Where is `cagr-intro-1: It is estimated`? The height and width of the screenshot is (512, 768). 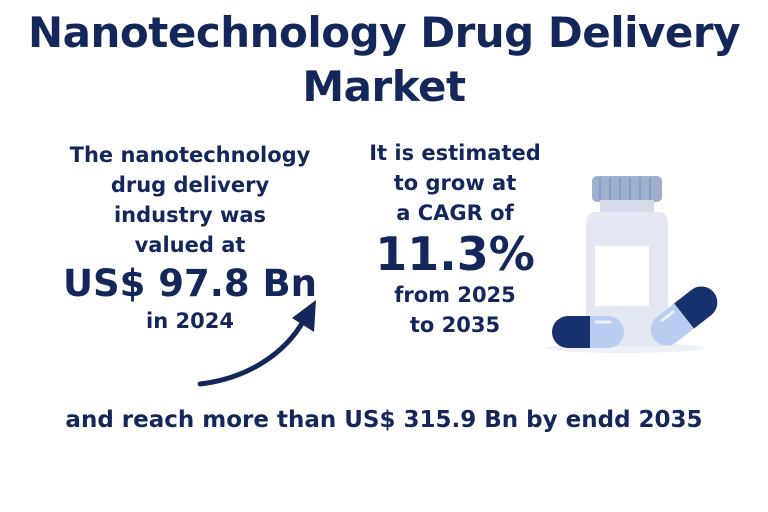
cagr-intro-1: It is estimated is located at coordinates (455, 153).